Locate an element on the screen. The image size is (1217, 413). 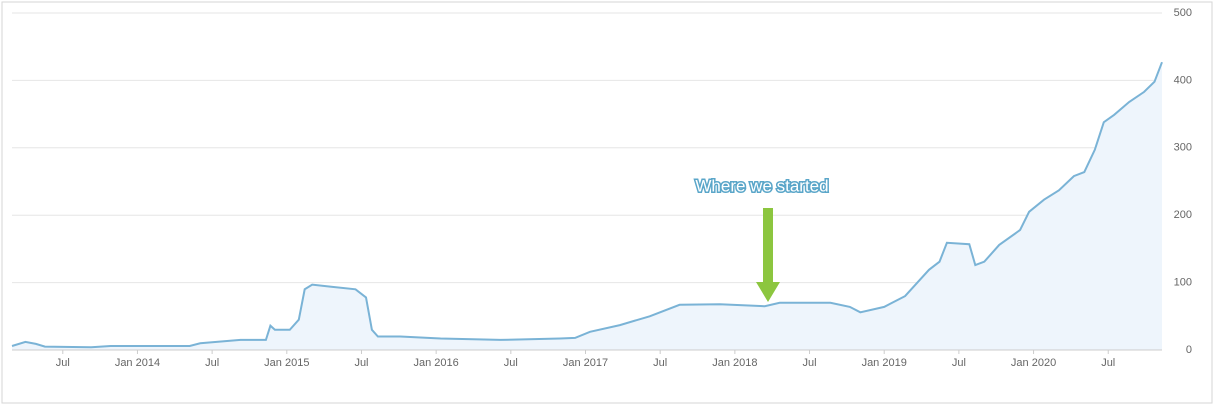
annotation-arrow is located at coordinates (768, 255).